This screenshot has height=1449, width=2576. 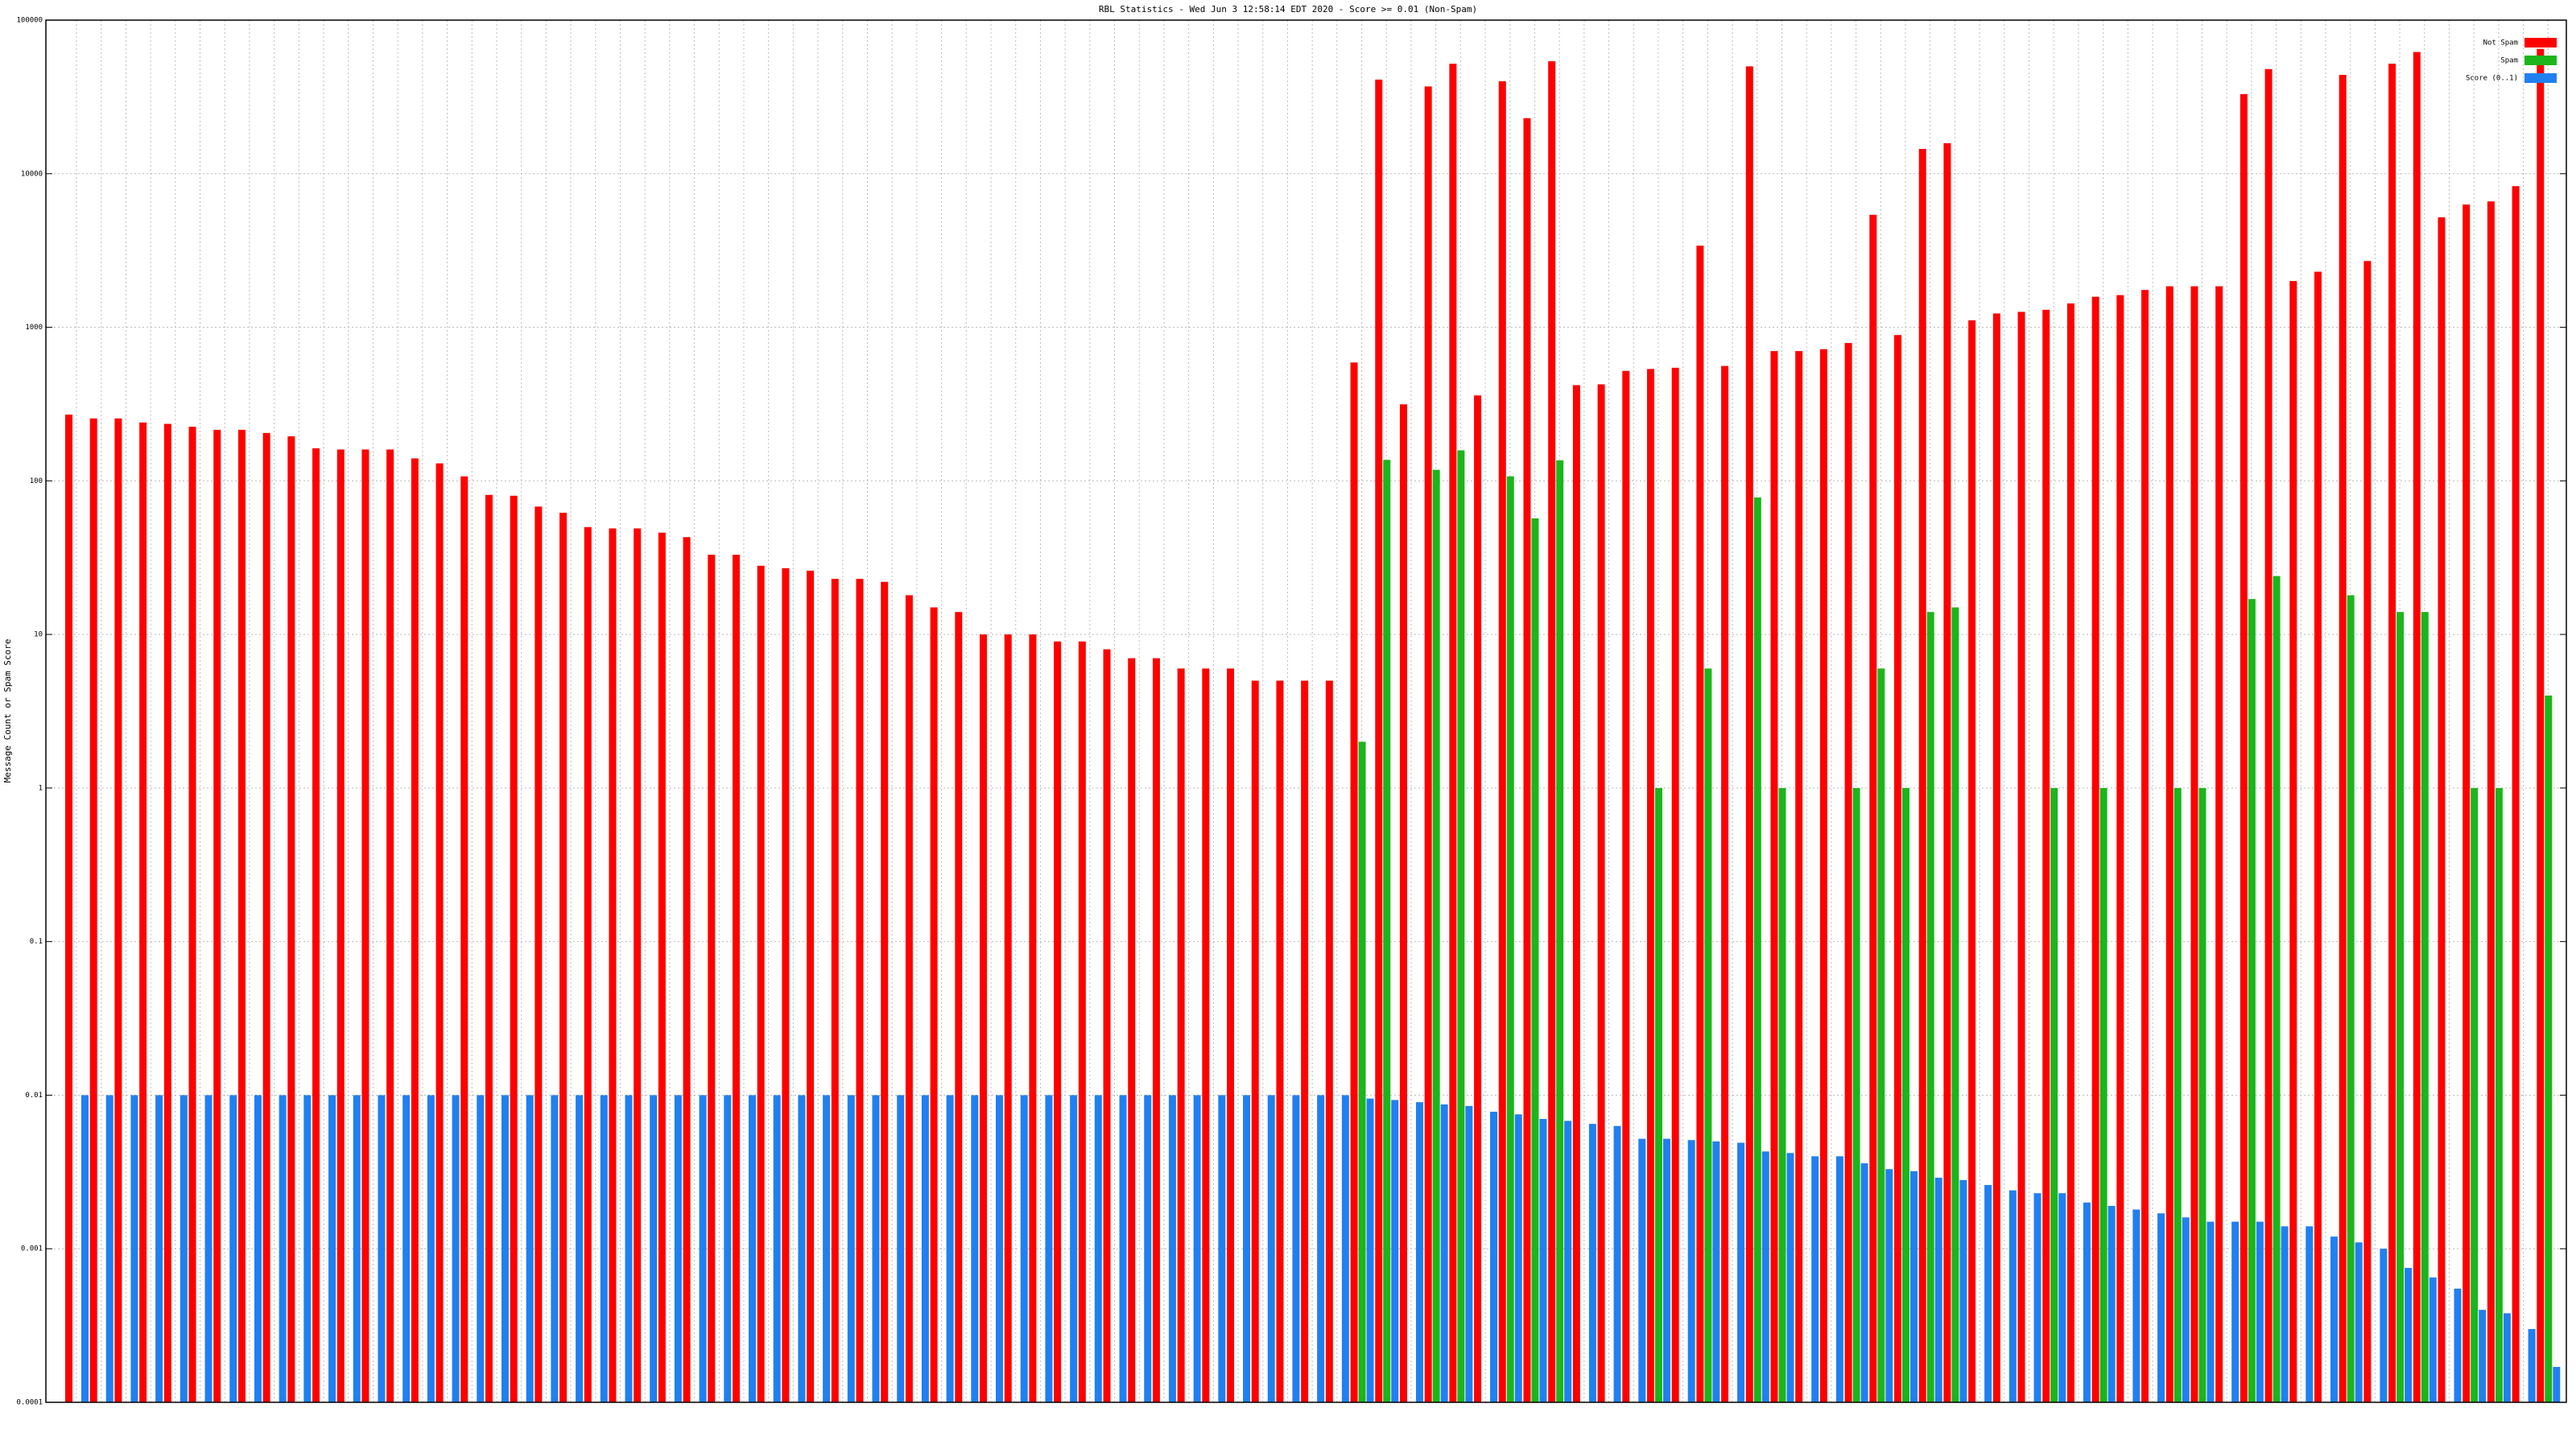 What do you see at coordinates (34, 328) in the screenshot?
I see `y-tick-label: 1000` at bounding box center [34, 328].